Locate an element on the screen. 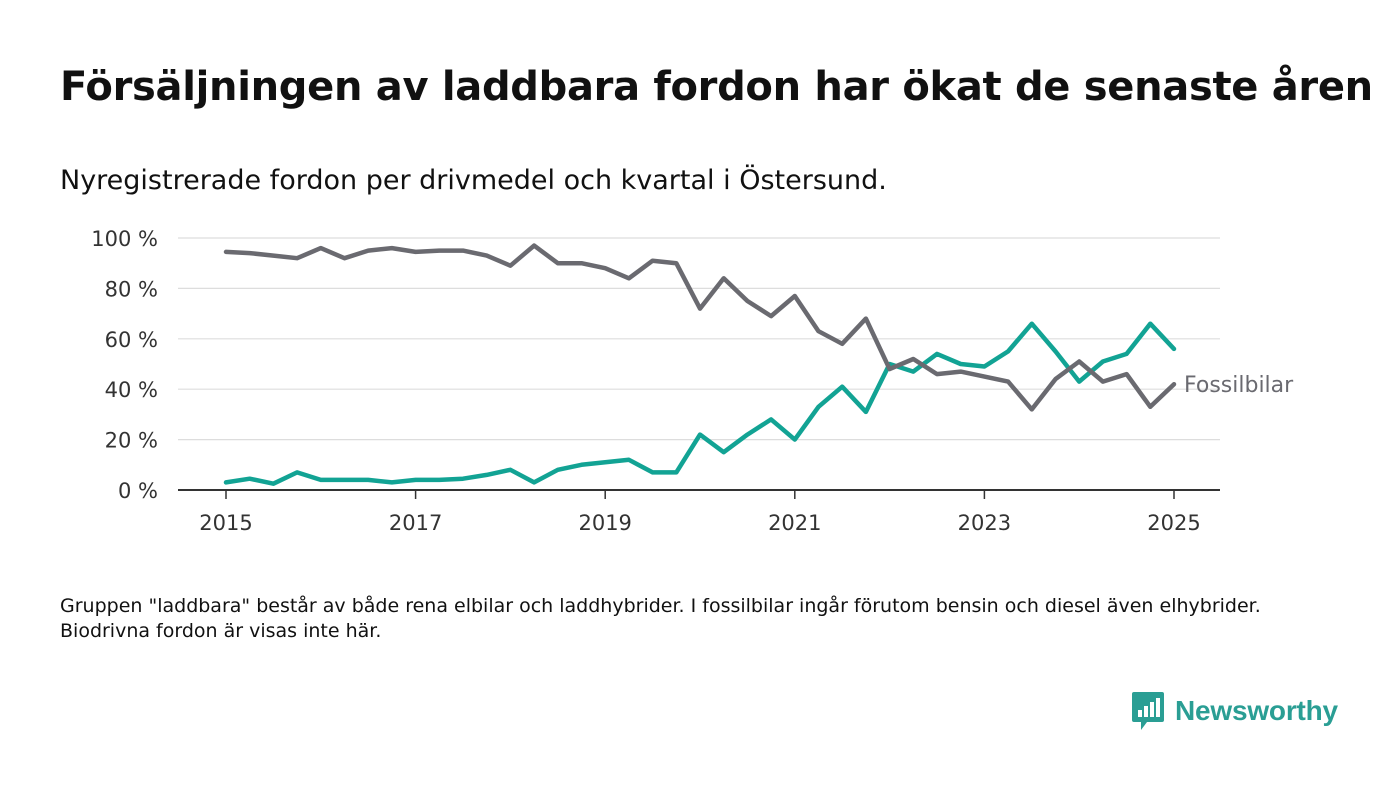 The height and width of the screenshot is (793, 1400). series-labels: Fossilbilar is located at coordinates (1239, 385).